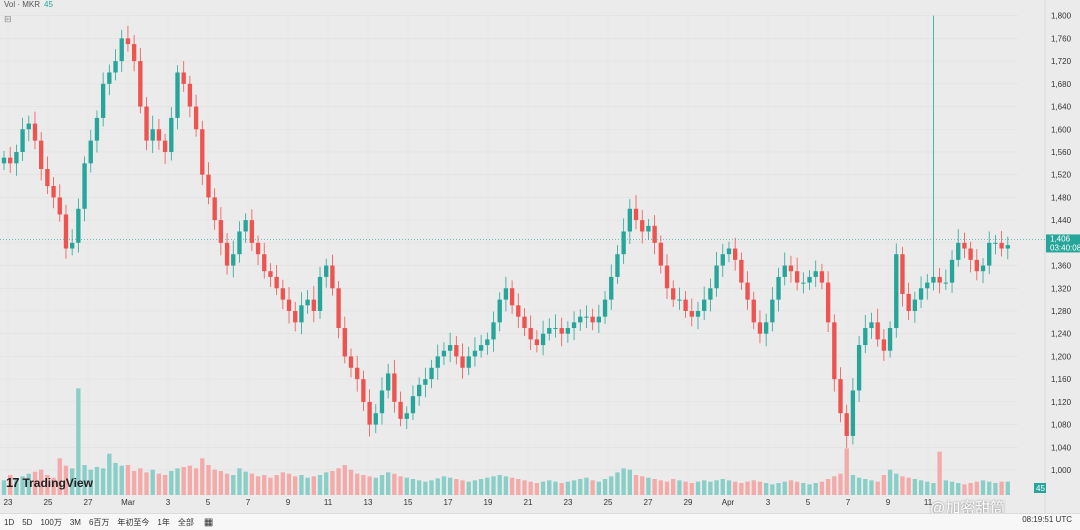 The height and width of the screenshot is (530, 1080). What do you see at coordinates (968, 508) in the screenshot?
I see `watermark: @加密甜筒` at bounding box center [968, 508].